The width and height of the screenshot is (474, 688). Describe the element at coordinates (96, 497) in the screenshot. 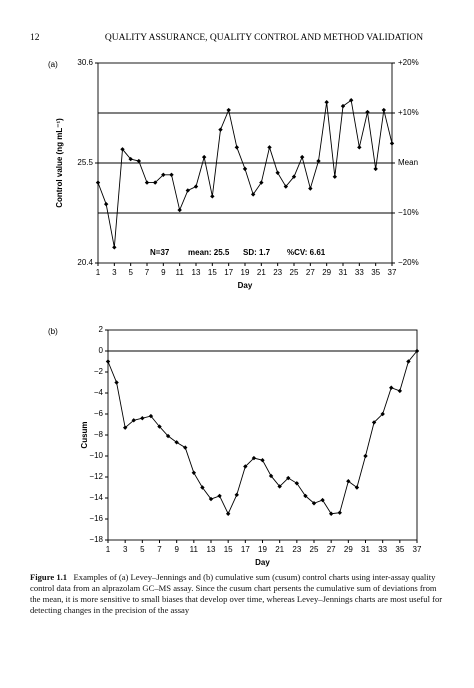

I see `y-tick-label: −14` at that location.